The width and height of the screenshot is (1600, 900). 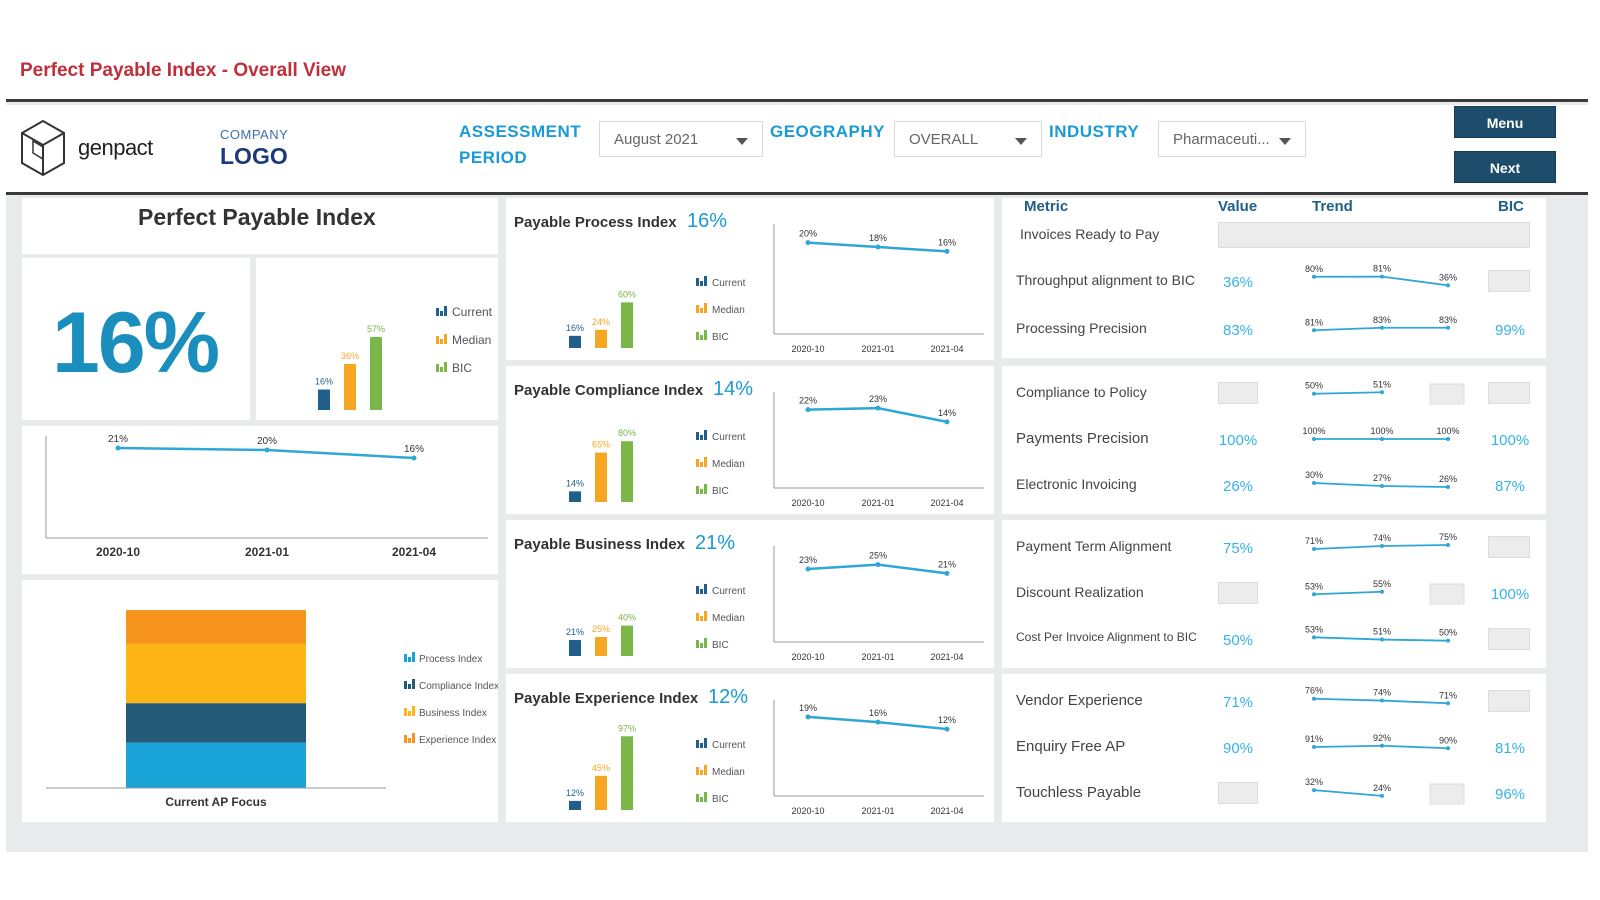 What do you see at coordinates (728, 464) in the screenshot?
I see `legend-label: Median` at bounding box center [728, 464].